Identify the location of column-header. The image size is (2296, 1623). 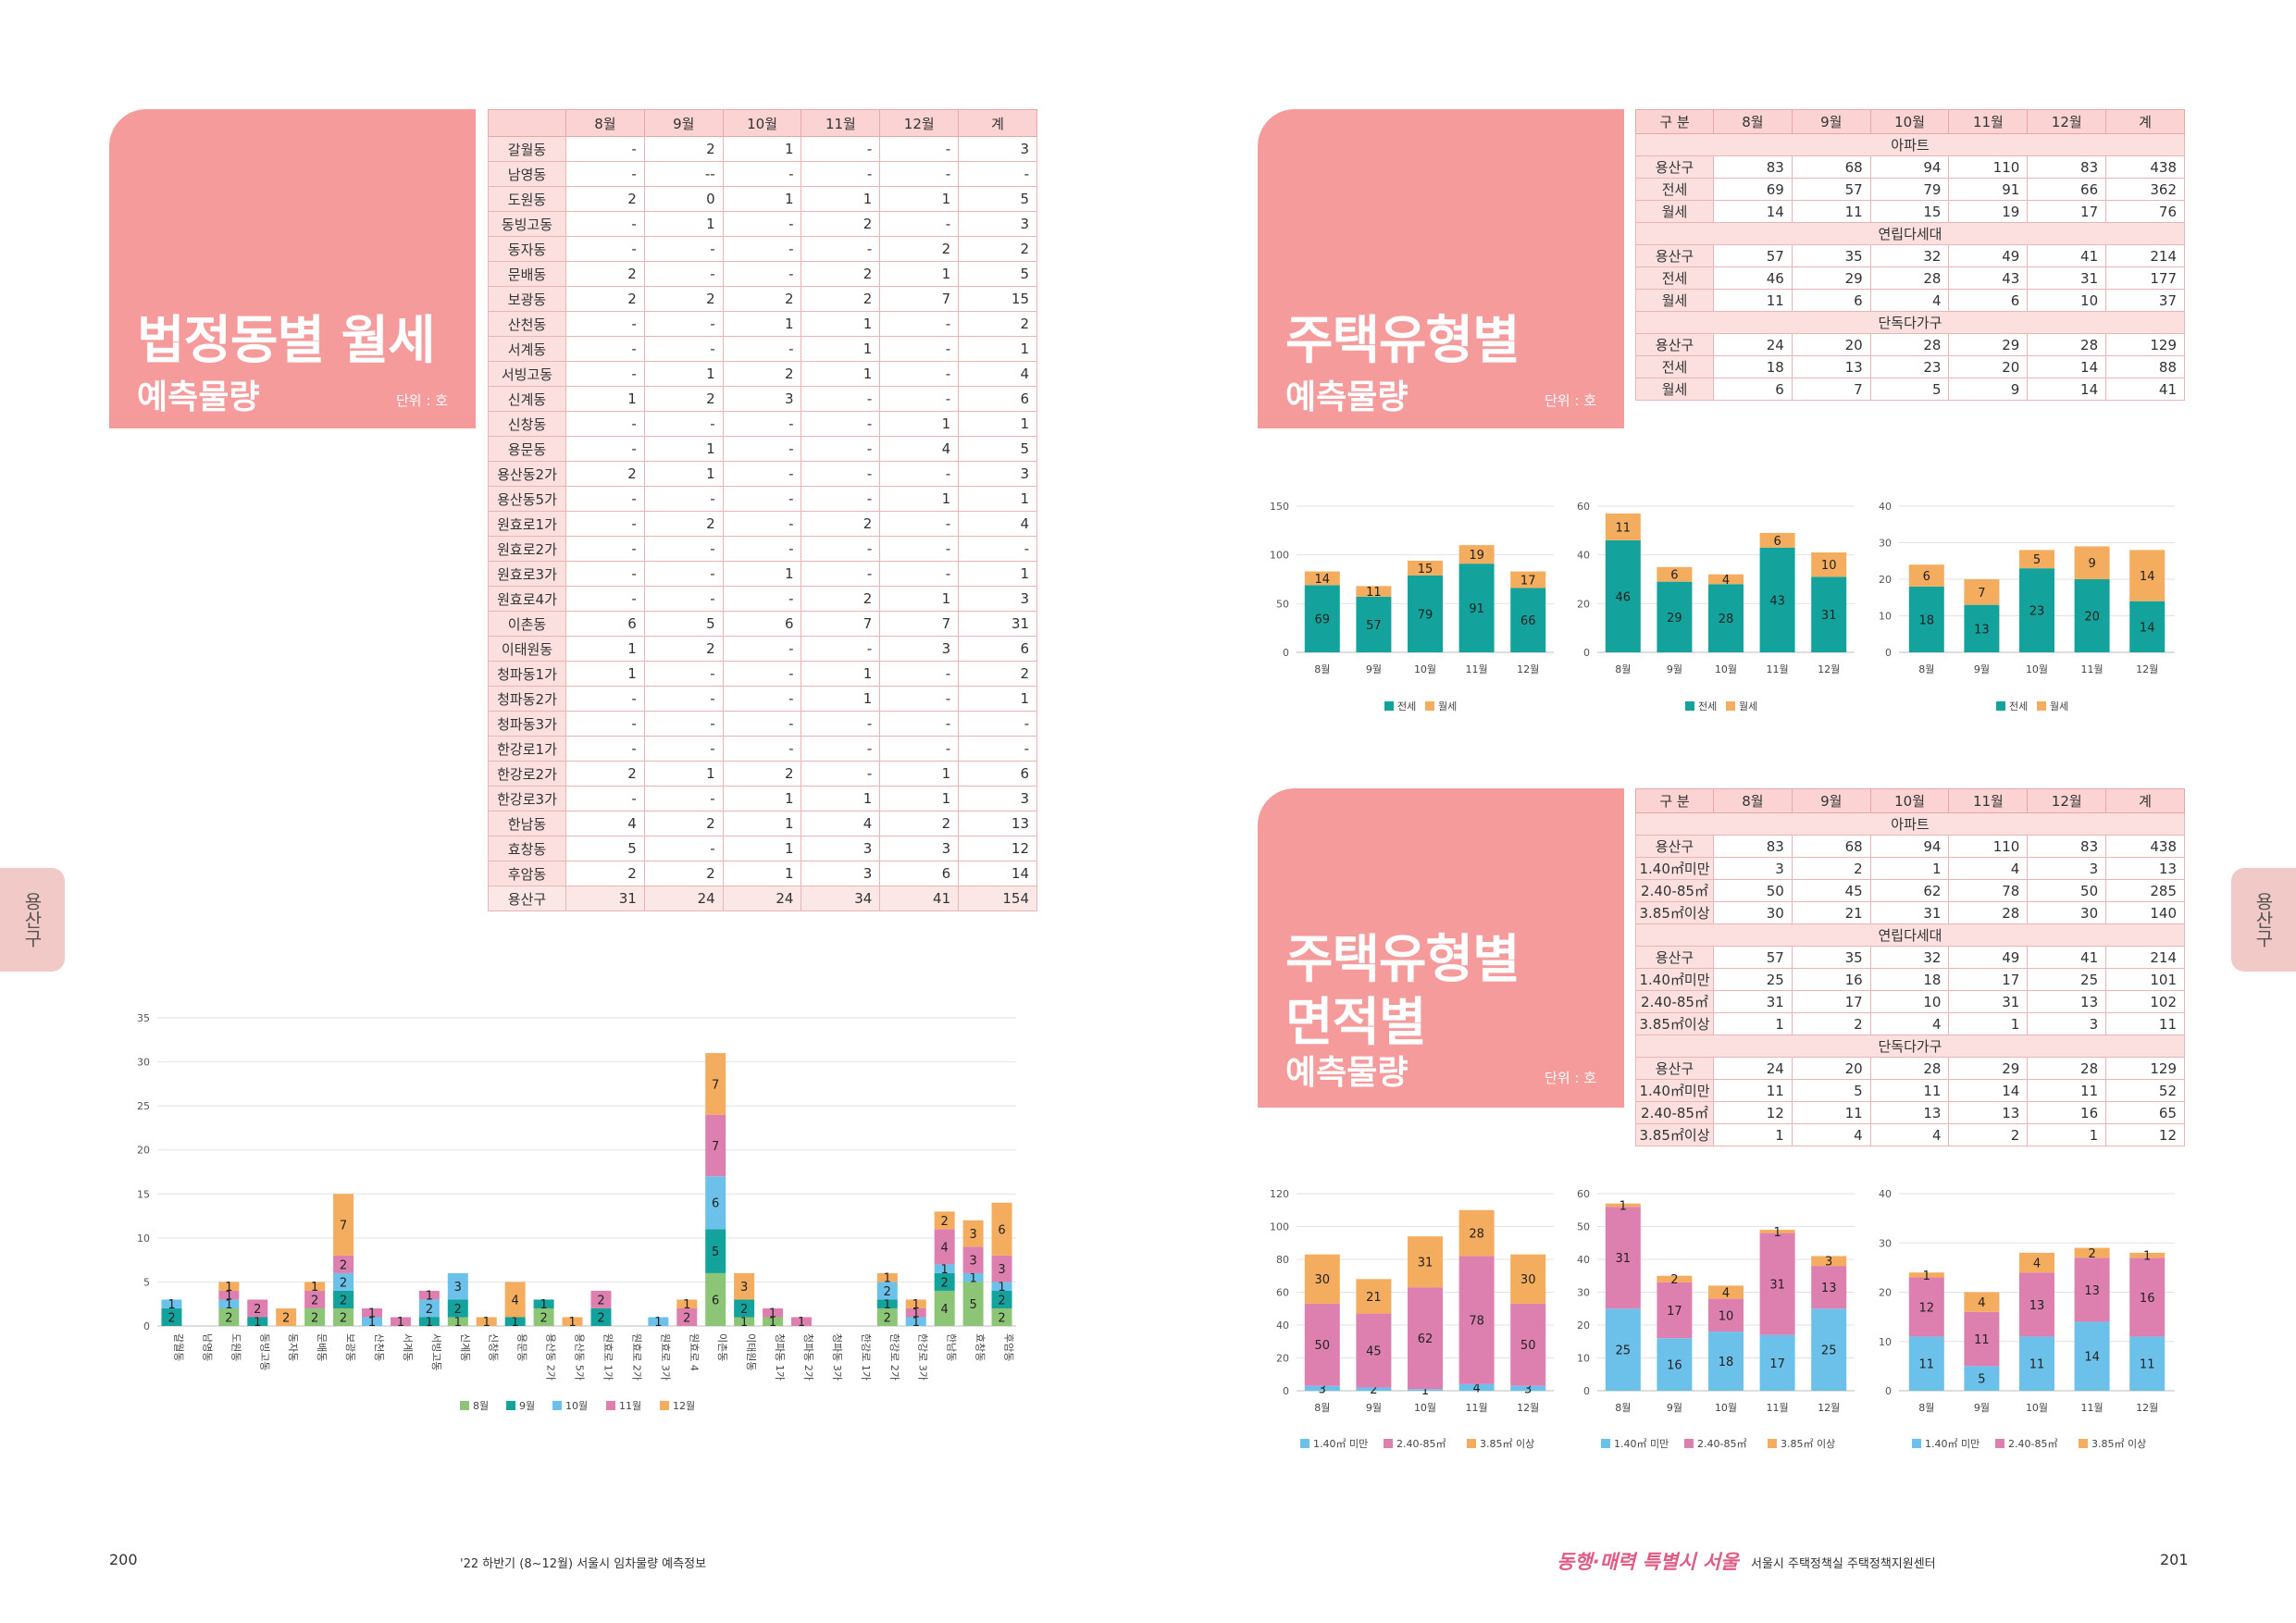
(527, 123).